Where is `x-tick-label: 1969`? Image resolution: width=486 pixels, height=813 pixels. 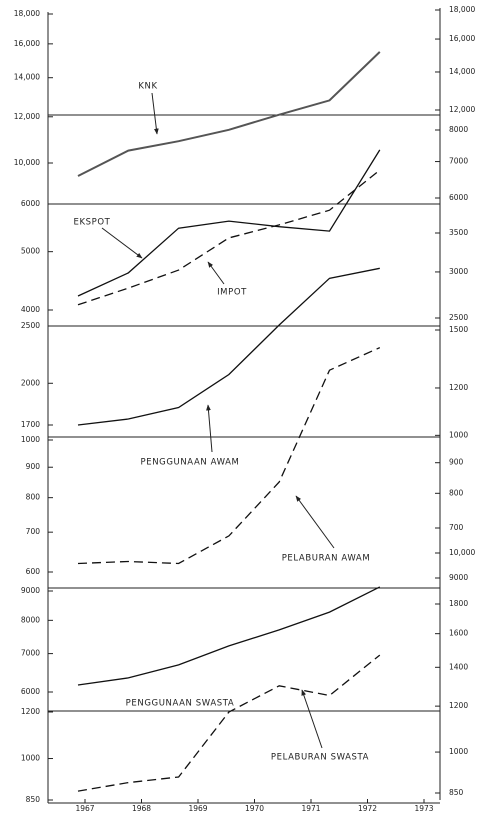
x-tick-label: 1969 is located at coordinates (197, 808).